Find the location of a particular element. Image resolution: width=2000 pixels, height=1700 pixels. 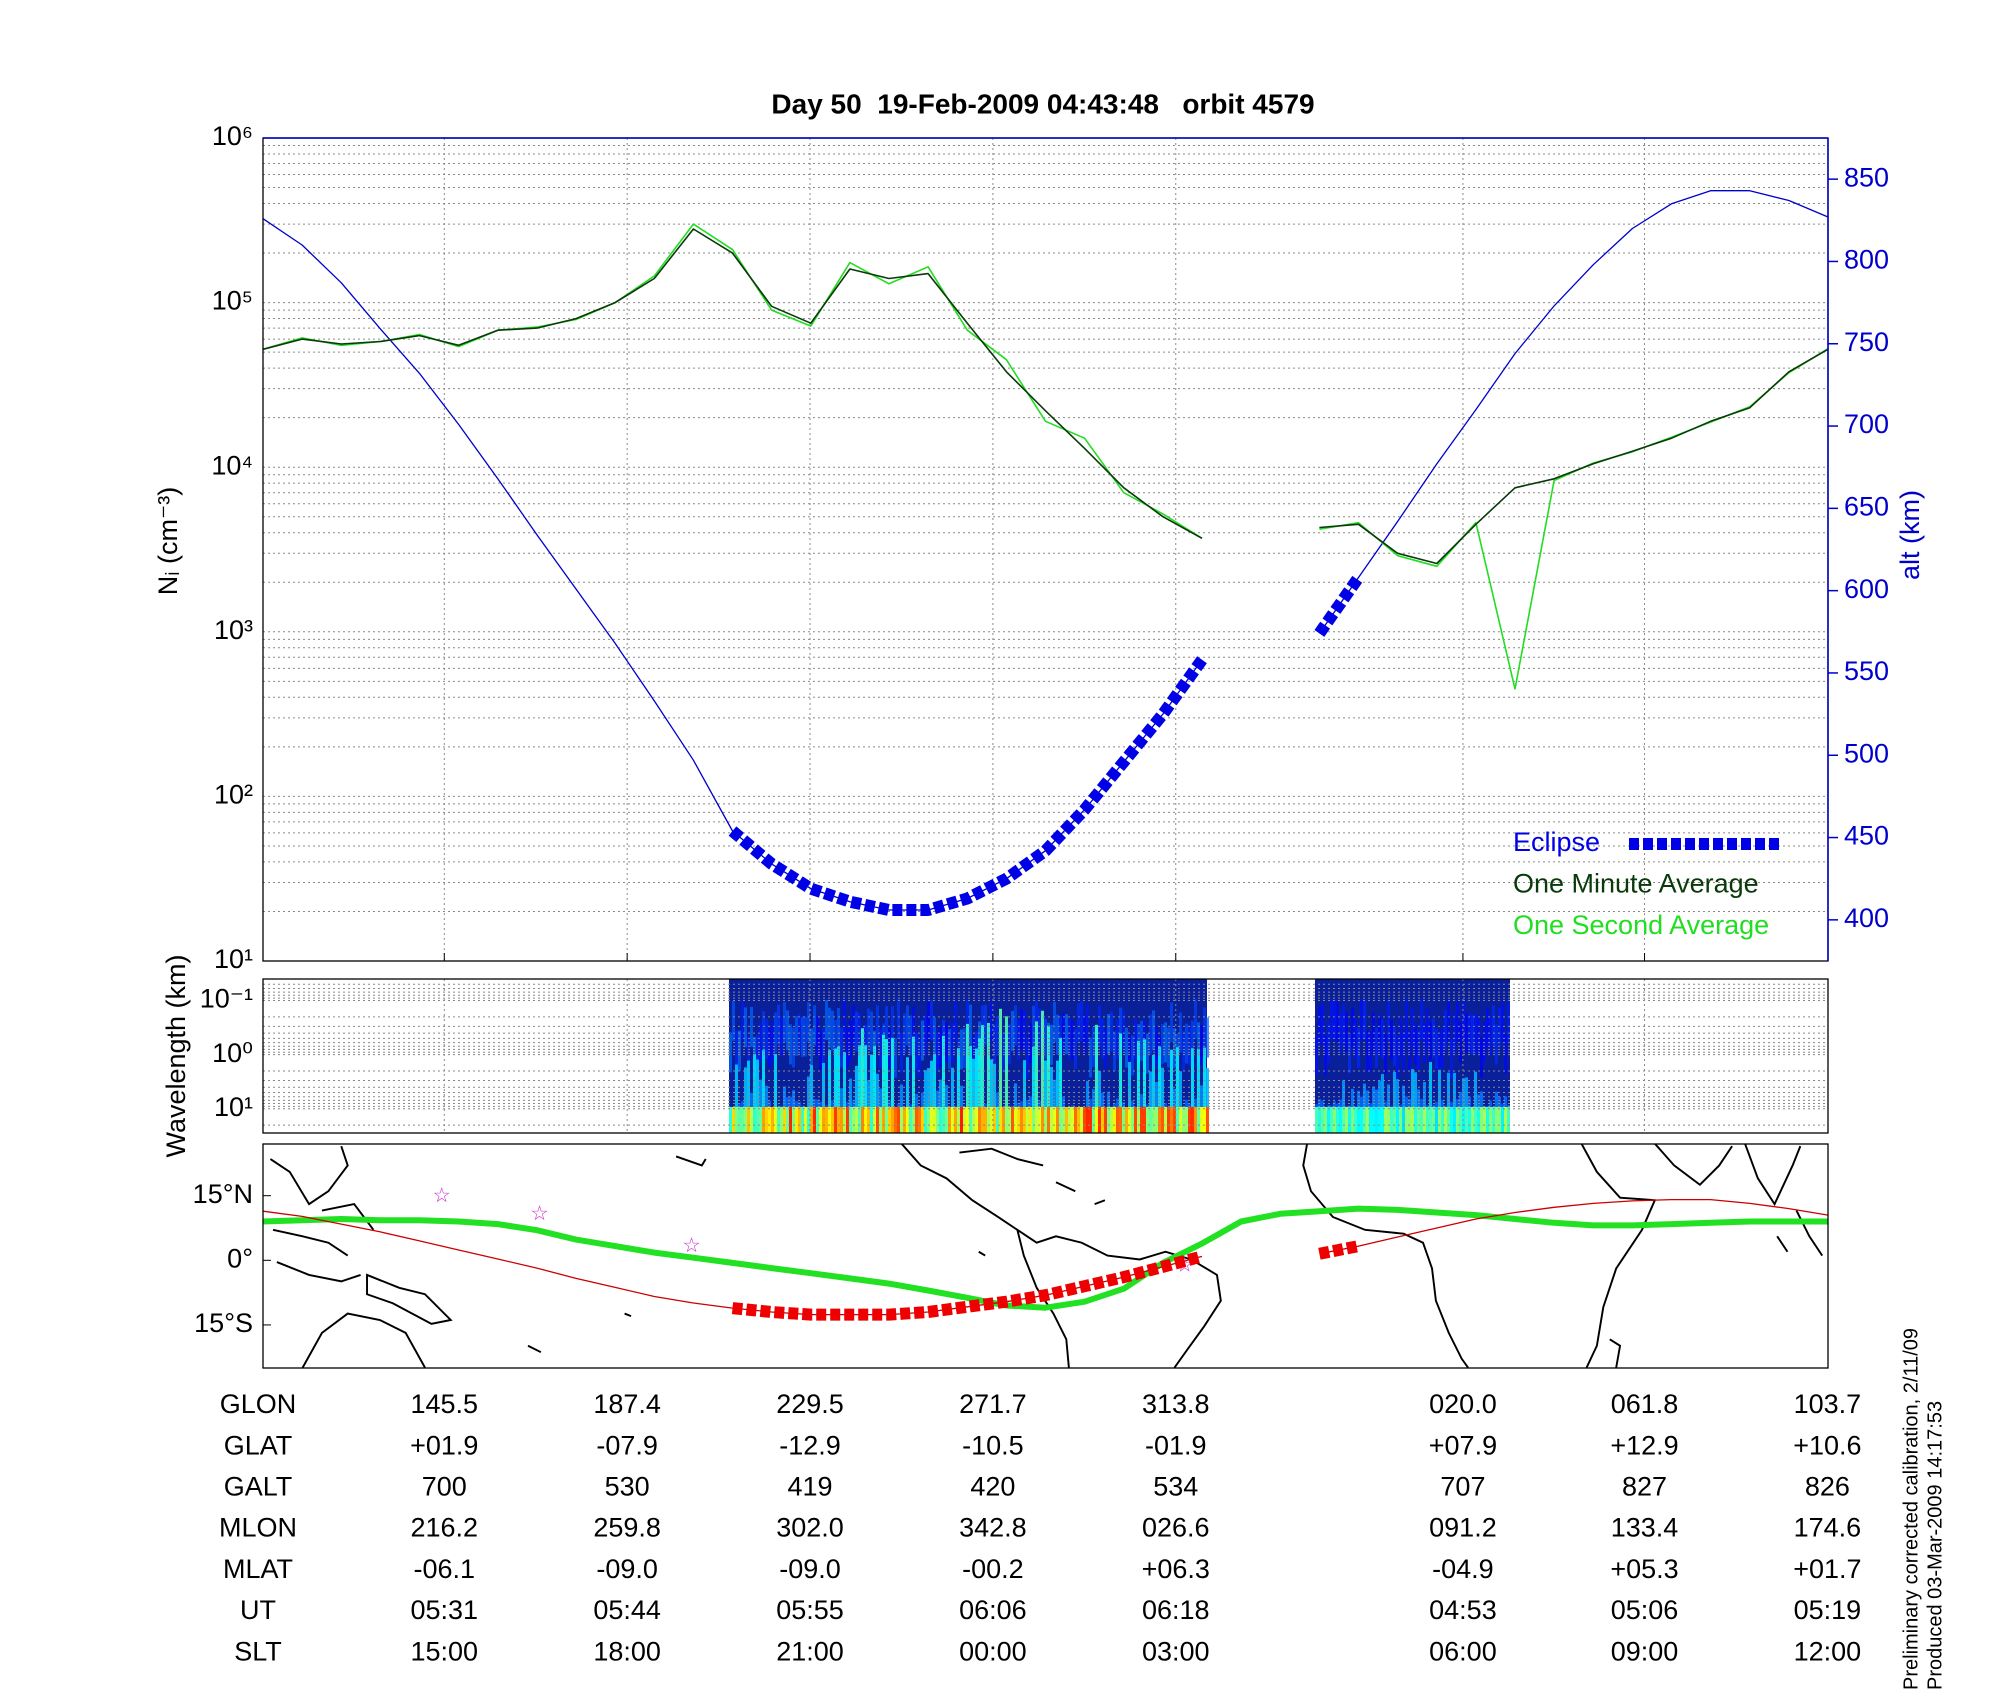

y2-tick-label: 650 is located at coordinates (1866, 506).